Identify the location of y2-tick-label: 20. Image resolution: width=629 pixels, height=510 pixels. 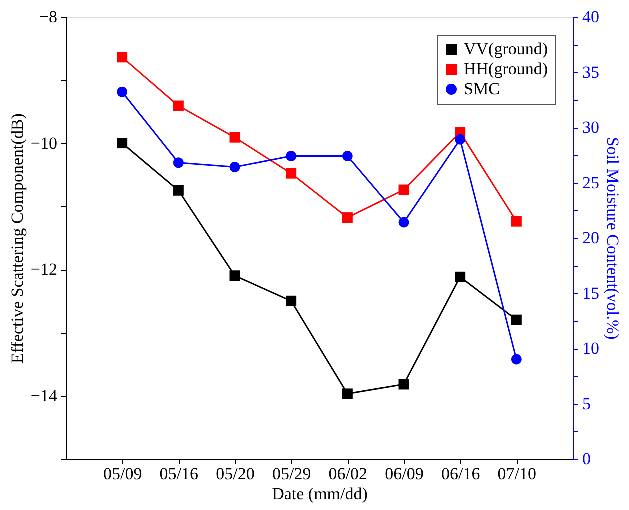
(591, 238).